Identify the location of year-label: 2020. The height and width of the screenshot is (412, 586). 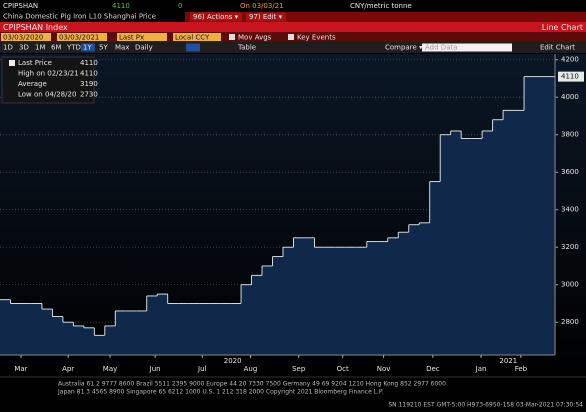
(233, 361).